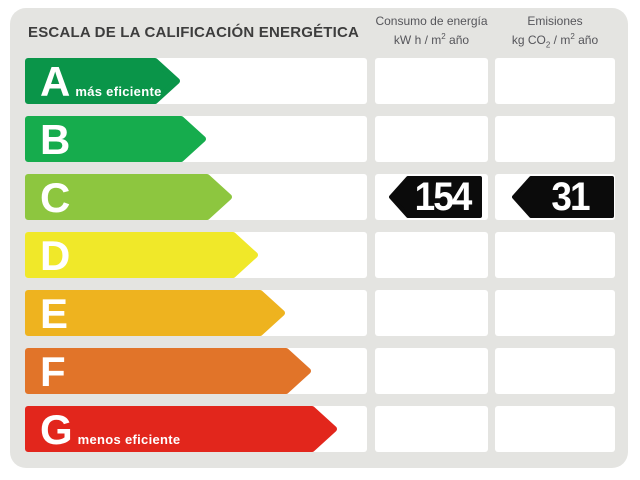 This screenshot has width=640, height=480. I want to click on consumo-column-title: Consumo de energía, so click(431, 21).